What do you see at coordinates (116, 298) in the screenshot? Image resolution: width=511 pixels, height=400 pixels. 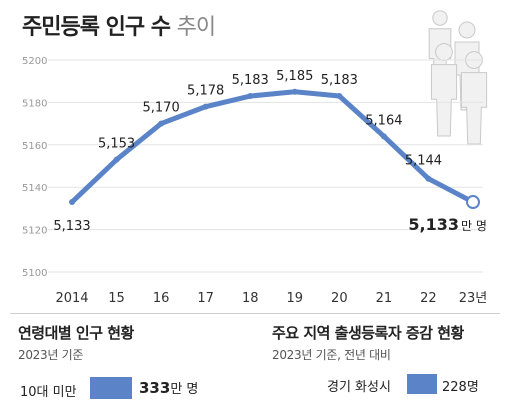 I see `x-tick-label: 15` at bounding box center [116, 298].